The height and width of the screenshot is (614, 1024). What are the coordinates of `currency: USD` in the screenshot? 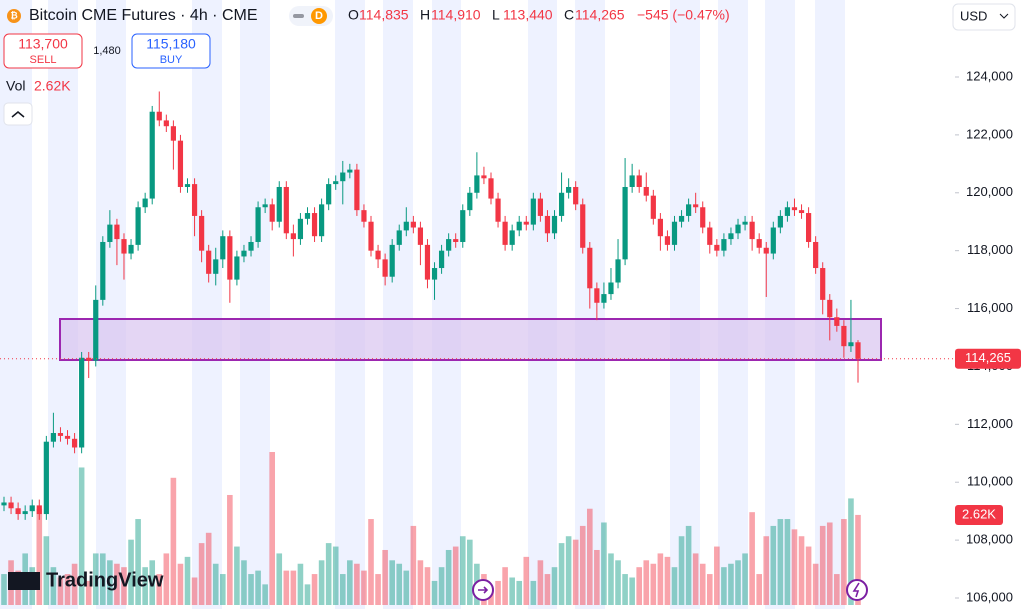 It's located at (973, 15).